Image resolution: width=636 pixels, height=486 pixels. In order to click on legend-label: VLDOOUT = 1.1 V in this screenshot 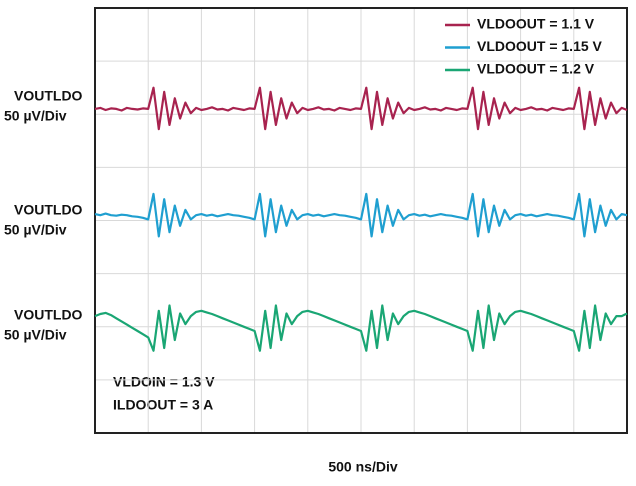, I will do `click(536, 24)`.